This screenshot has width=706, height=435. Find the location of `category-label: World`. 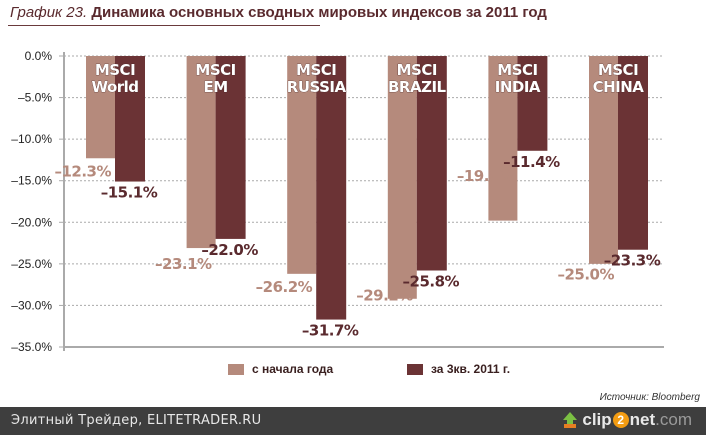

category-label: World is located at coordinates (114, 87).